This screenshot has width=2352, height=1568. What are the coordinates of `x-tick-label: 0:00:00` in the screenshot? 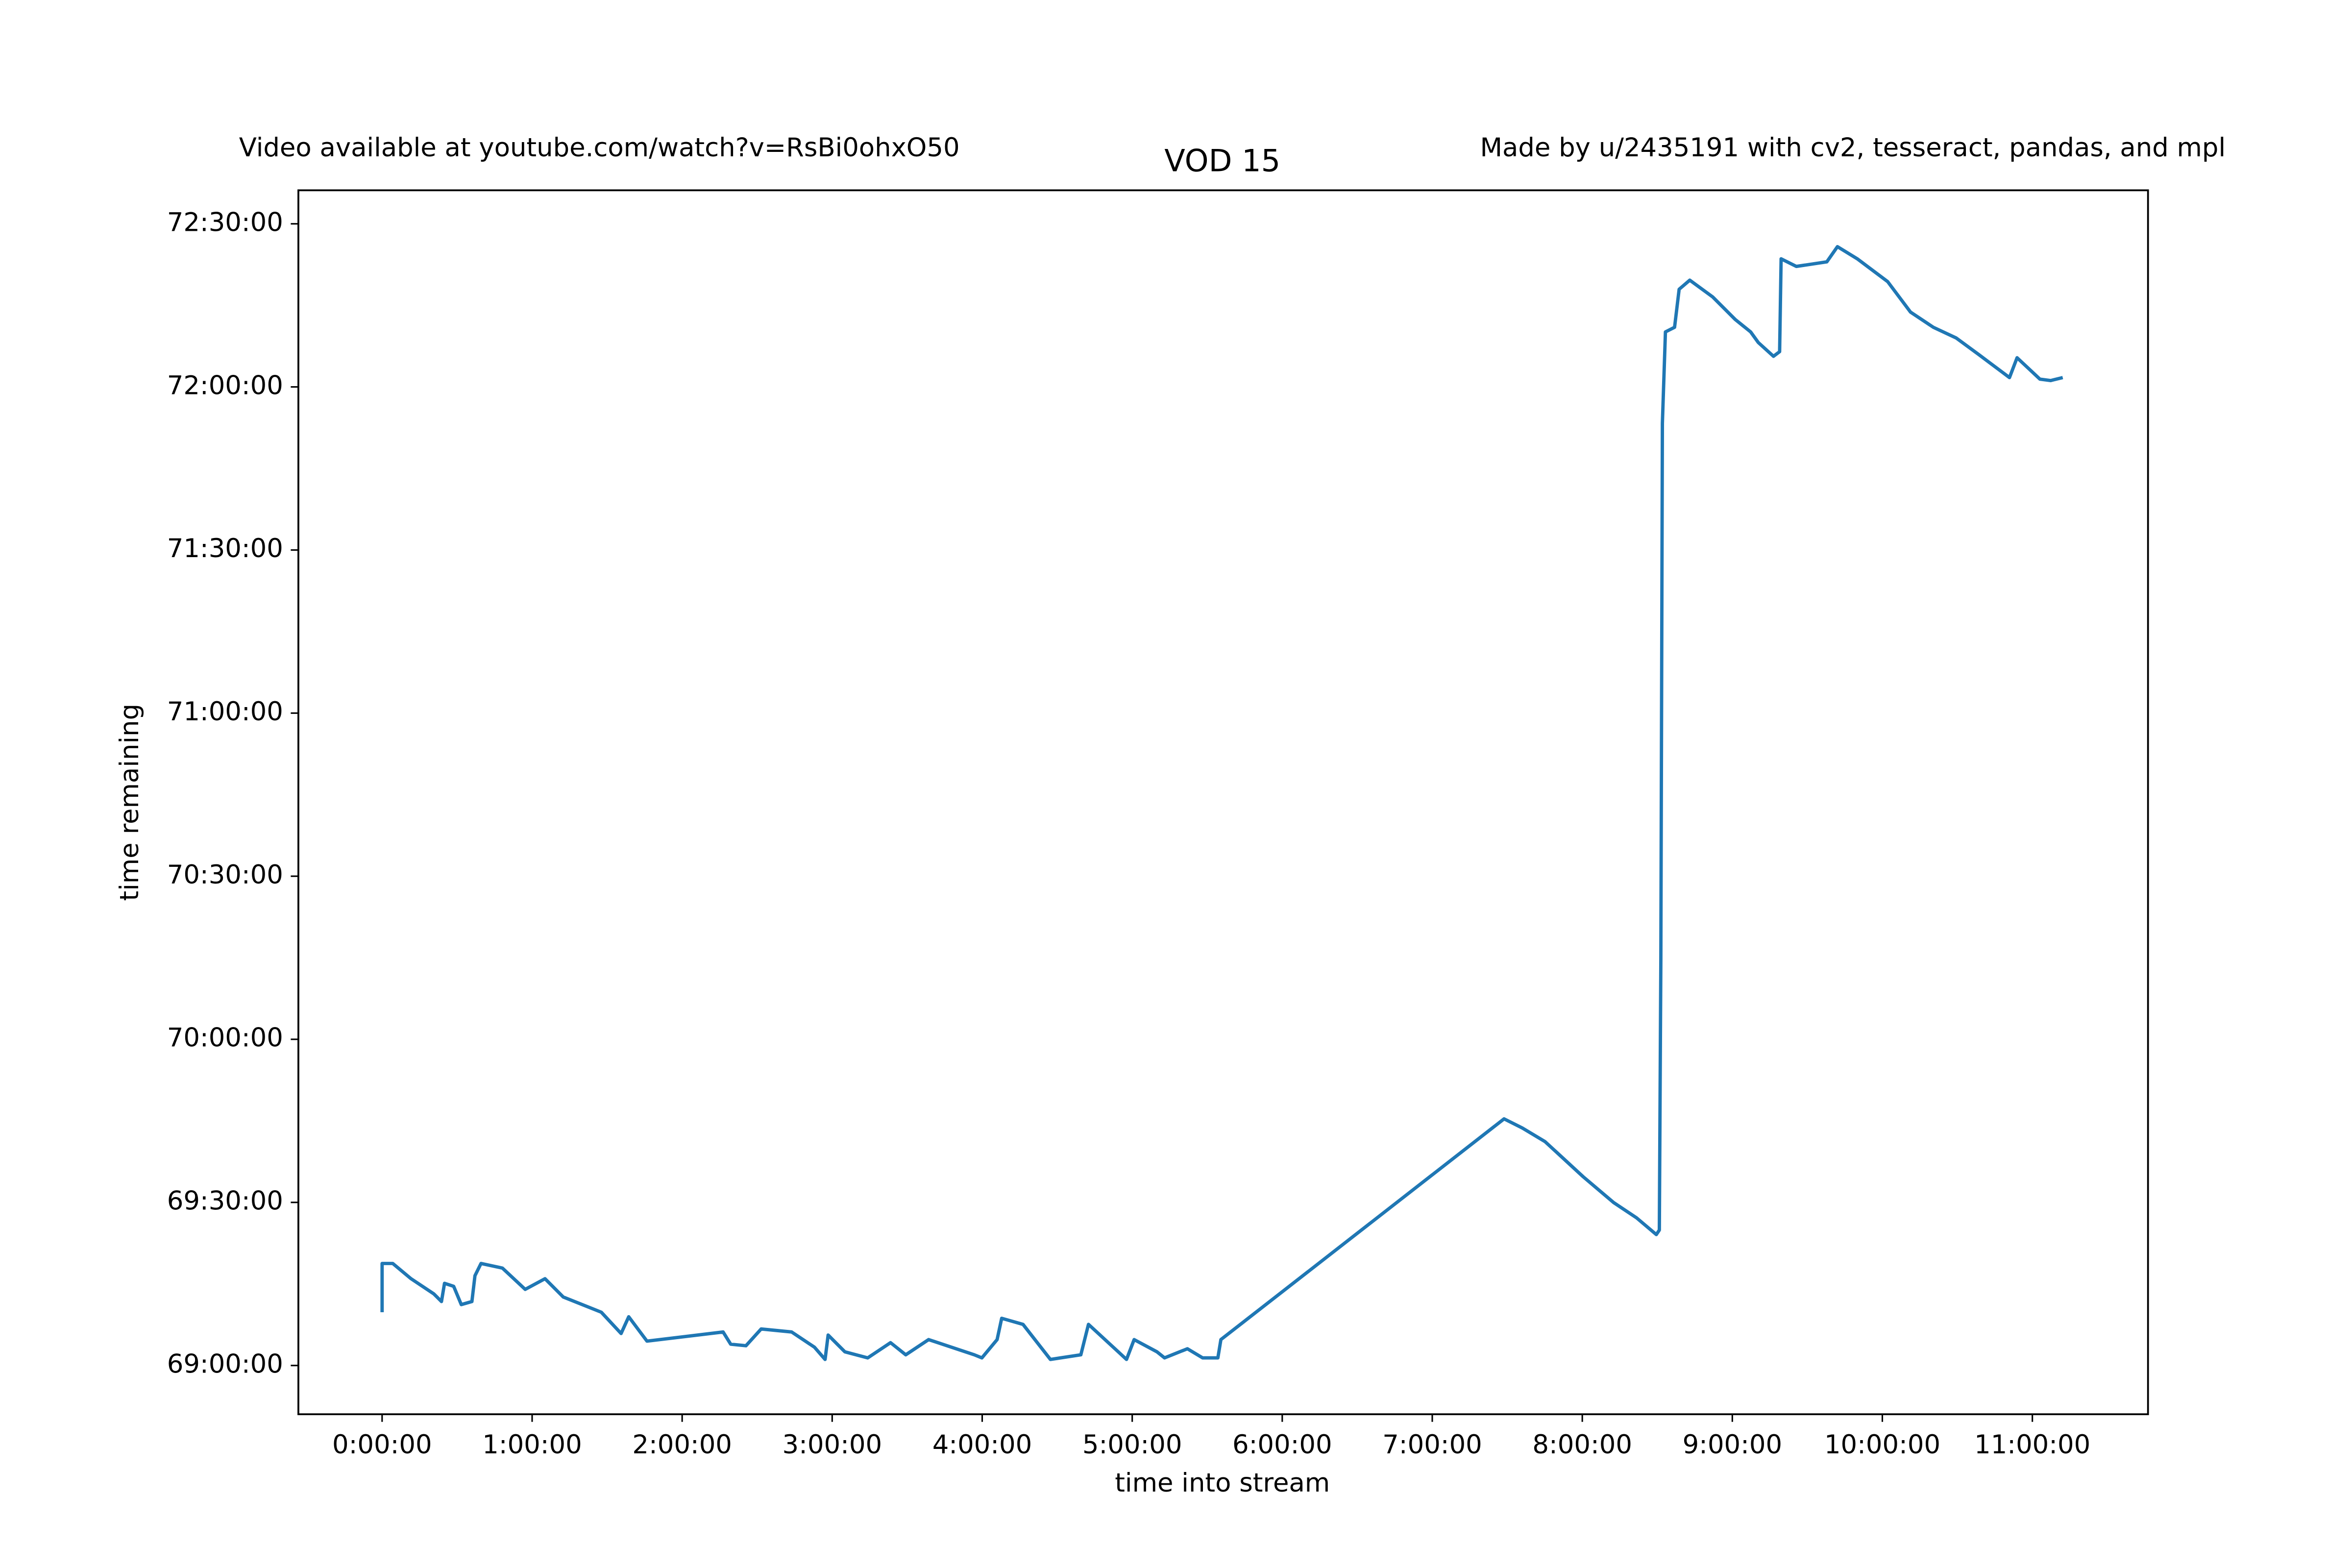 It's located at (382, 1445).